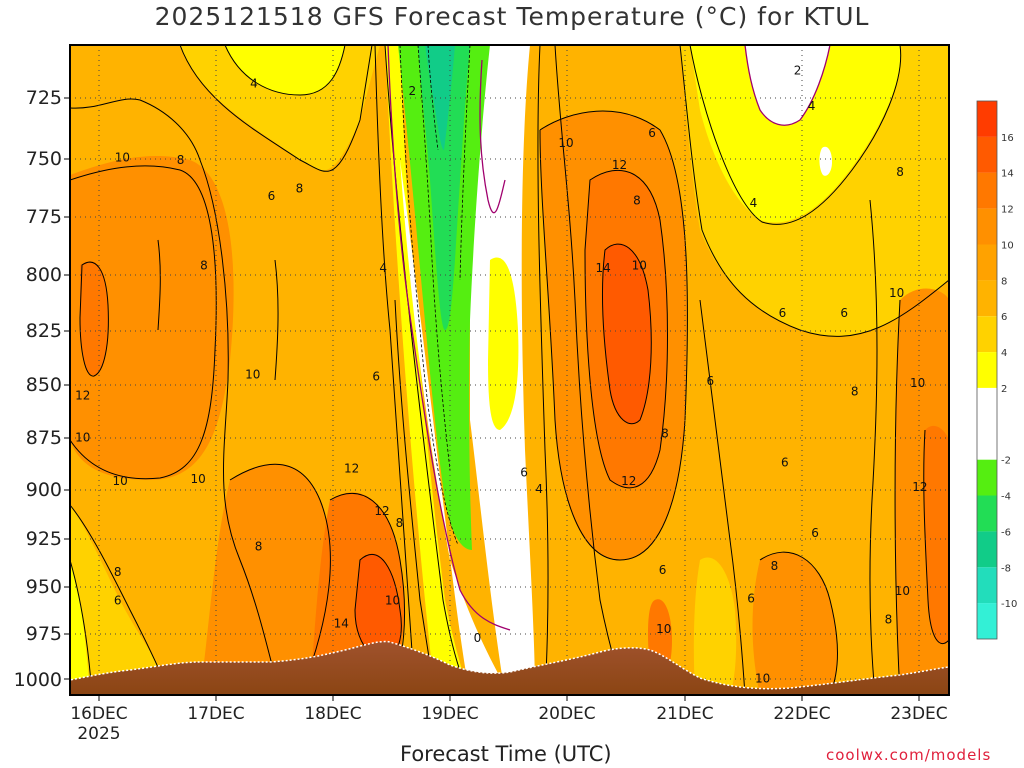 The image size is (1024, 768). I want to click on x-tick-label-18dec: 18DEC, so click(332, 714).